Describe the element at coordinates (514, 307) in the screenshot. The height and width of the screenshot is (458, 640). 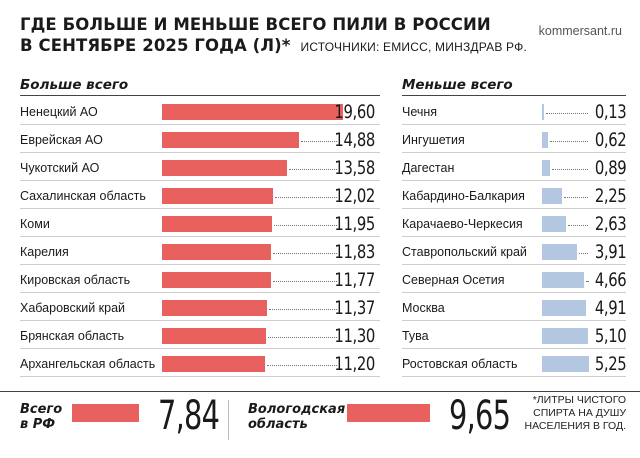
I see `less-row: Москва 4,91` at that location.